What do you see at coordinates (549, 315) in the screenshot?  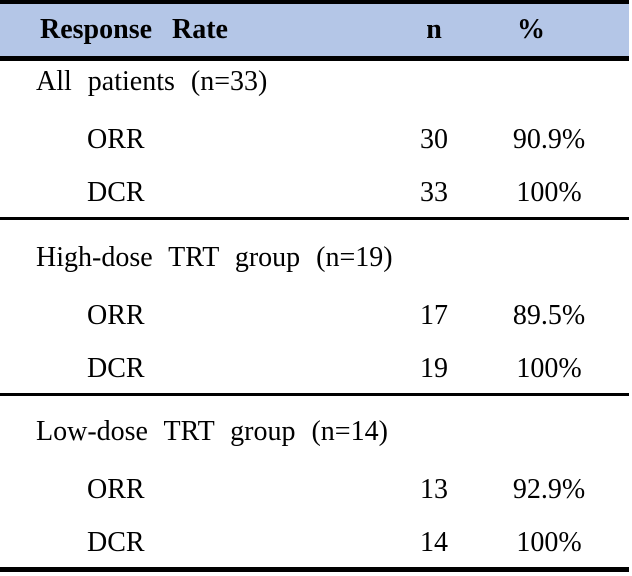 I see `row-percent-value: 89.5%` at bounding box center [549, 315].